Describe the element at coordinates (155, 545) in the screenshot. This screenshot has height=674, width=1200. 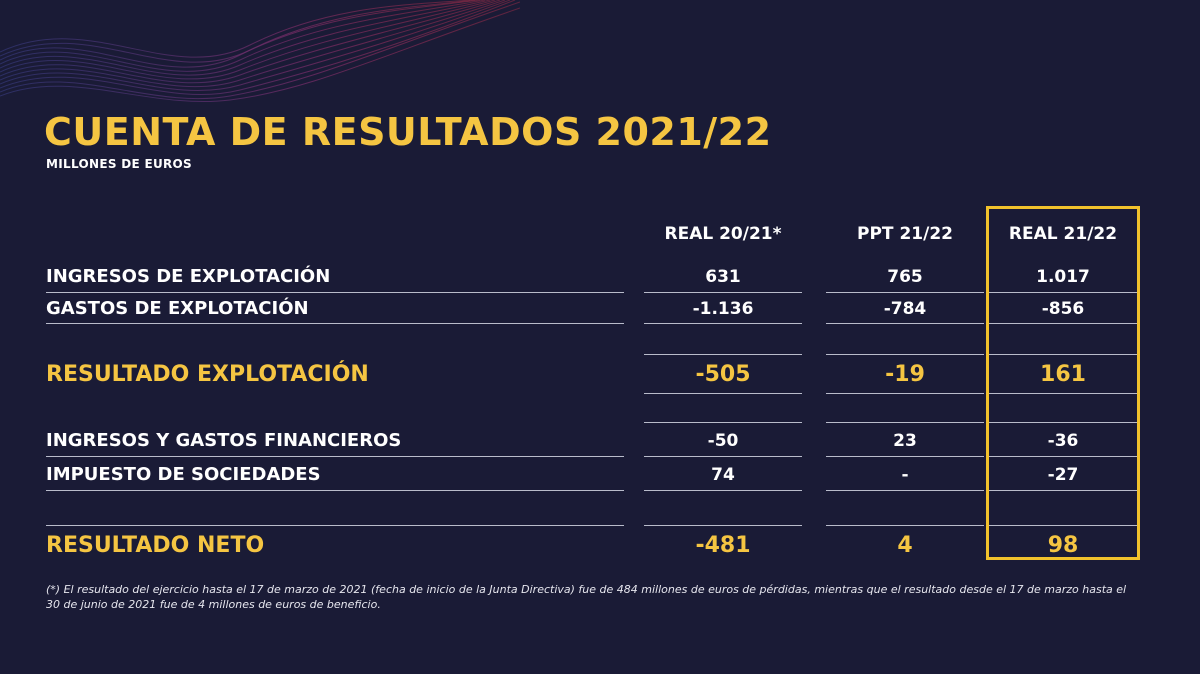
I see `row-label-resultado-neto: RESULTADO NETO` at that location.